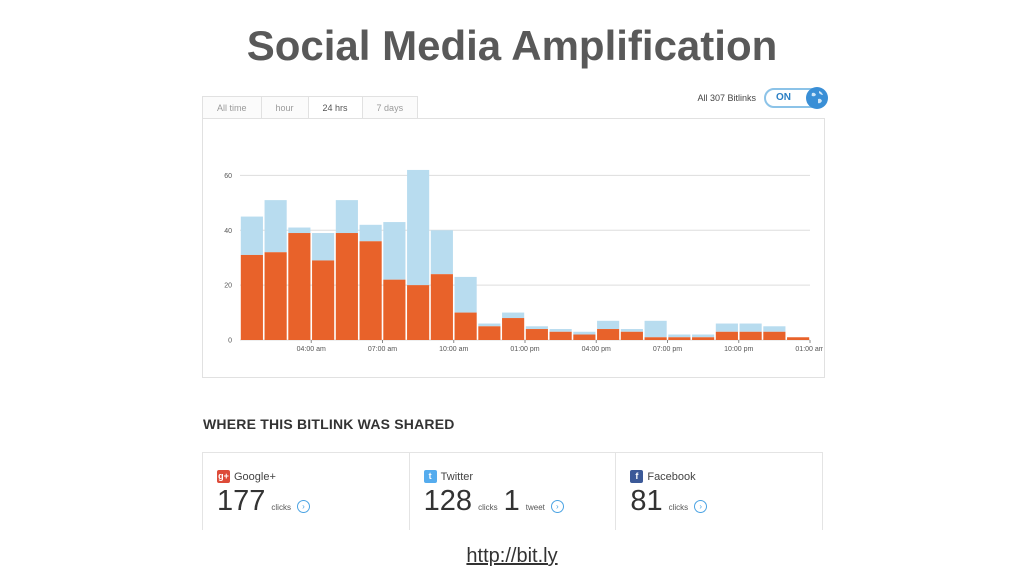 This screenshot has width=1024, height=576. Describe the element at coordinates (329, 424) in the screenshot. I see `section-title: WHERE THIS BITLINK WAS SHARED` at that location.